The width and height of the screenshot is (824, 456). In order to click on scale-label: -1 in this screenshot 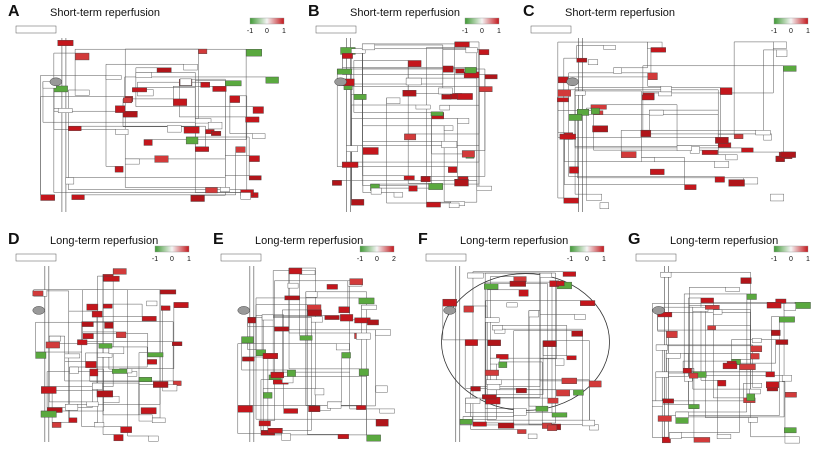, I will do `click(774, 259)`.